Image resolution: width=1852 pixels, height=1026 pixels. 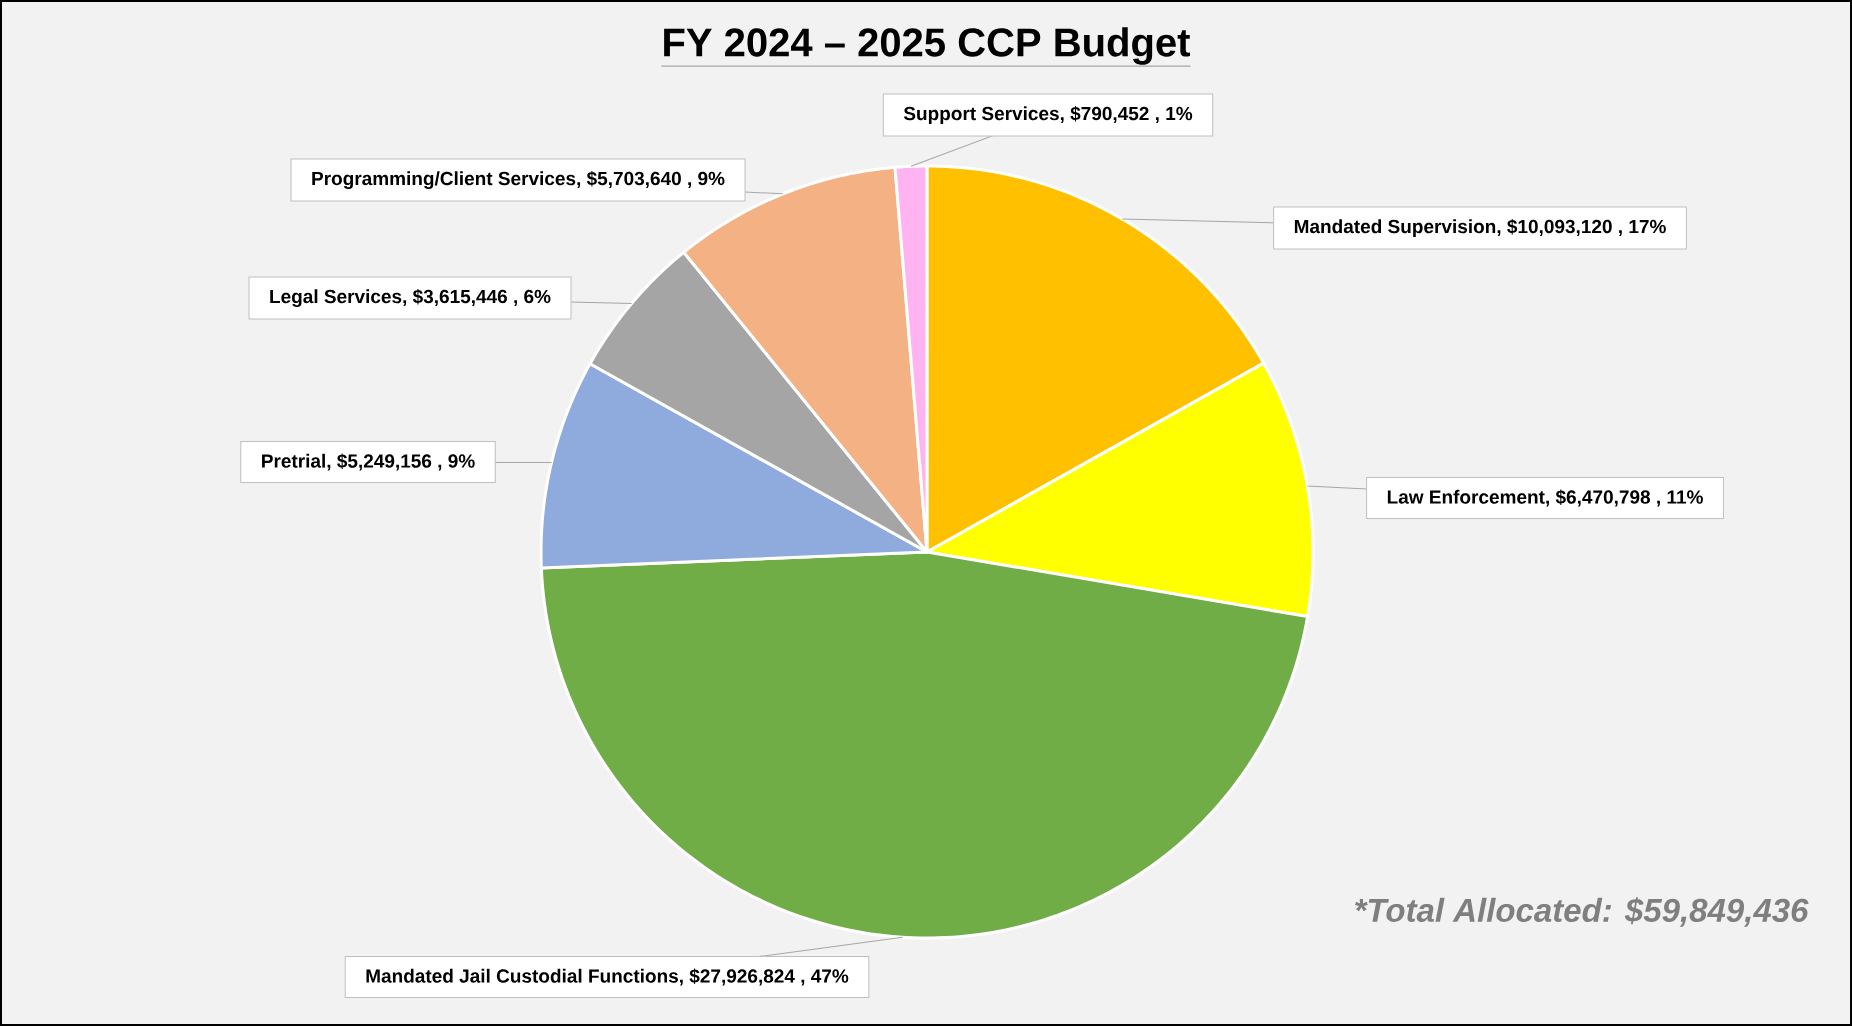 What do you see at coordinates (1466, 496) in the screenshot?
I see `slice-label: Law Enforcement` at bounding box center [1466, 496].